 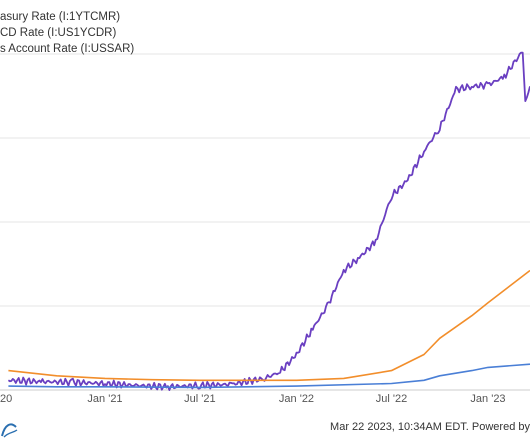 I want to click on ycharts-logo-icon, so click(x=9, y=430).